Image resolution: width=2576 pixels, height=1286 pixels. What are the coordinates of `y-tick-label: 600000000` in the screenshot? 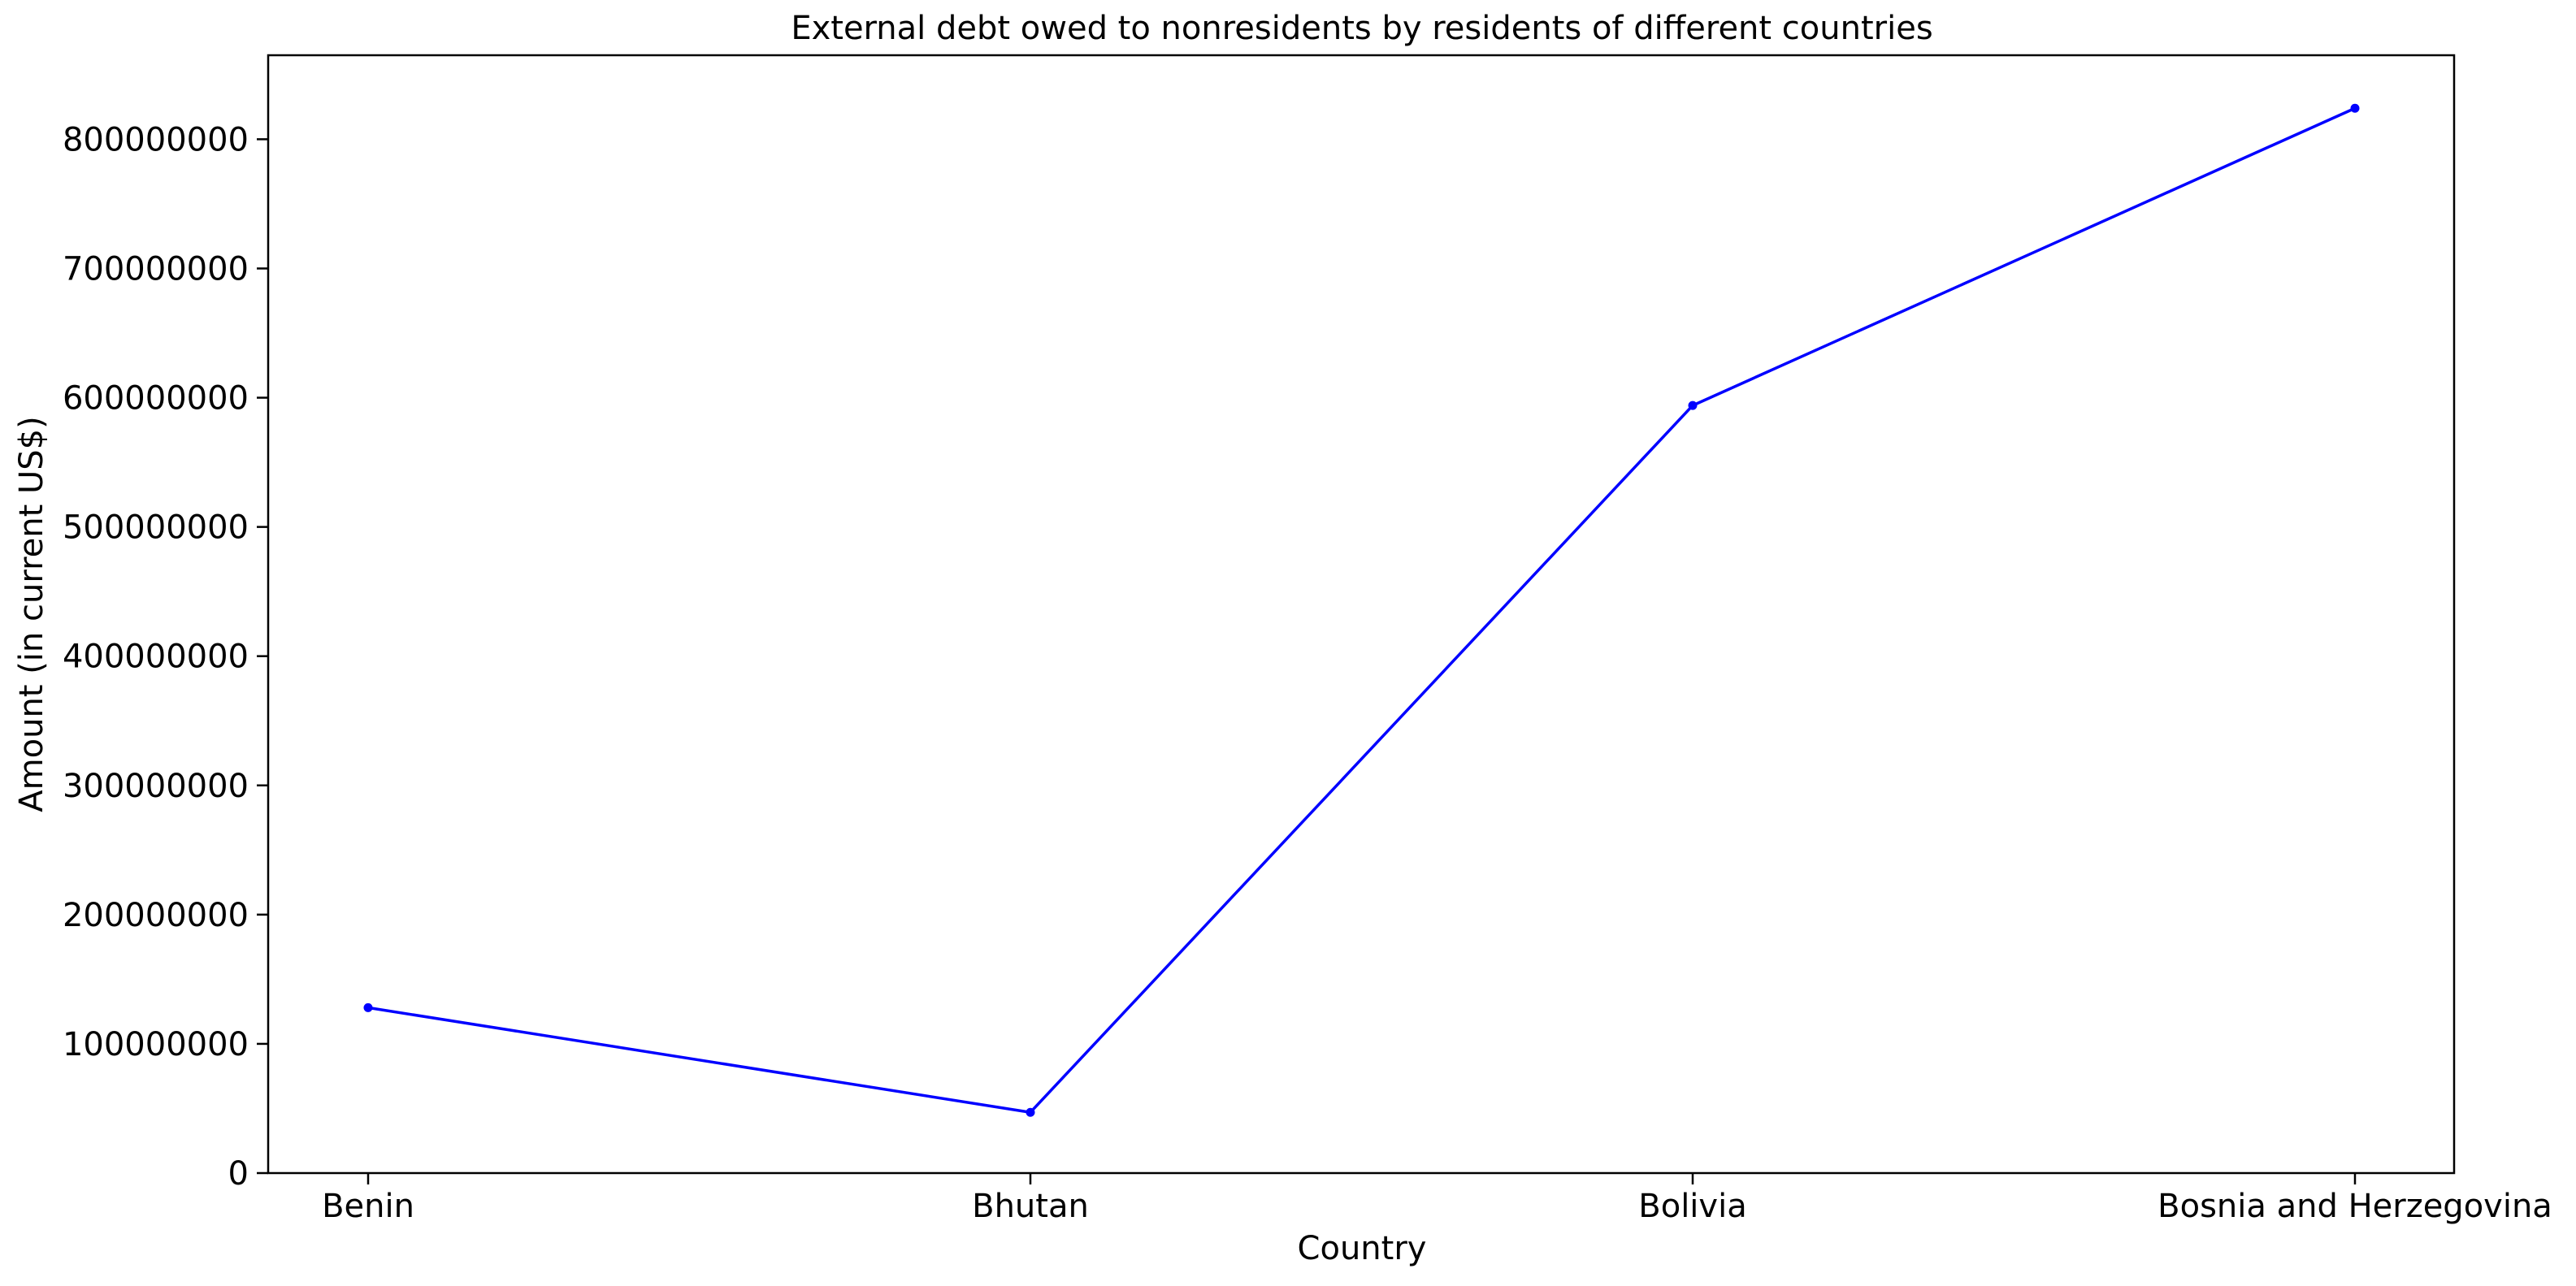 It's located at (156, 399).